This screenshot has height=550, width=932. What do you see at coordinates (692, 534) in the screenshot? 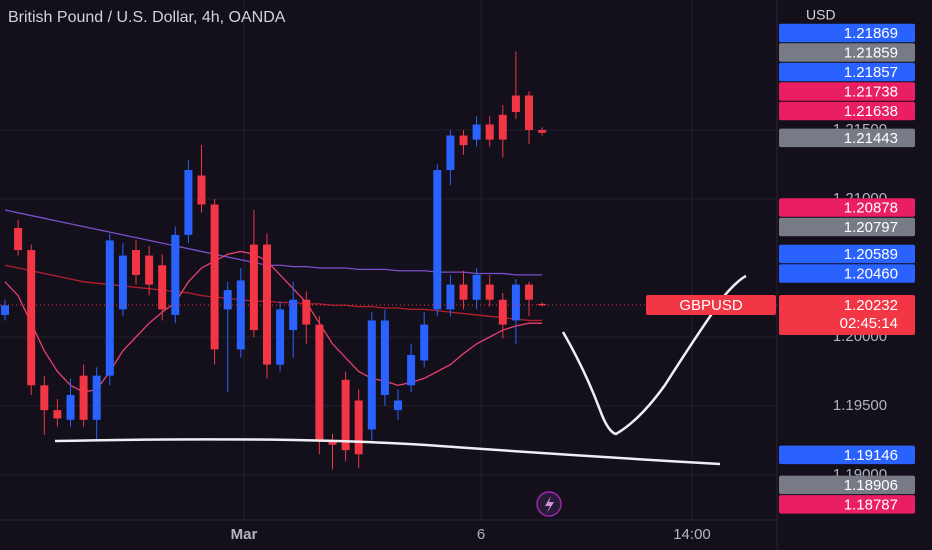
I see `x-tick-label: 14:00` at bounding box center [692, 534].